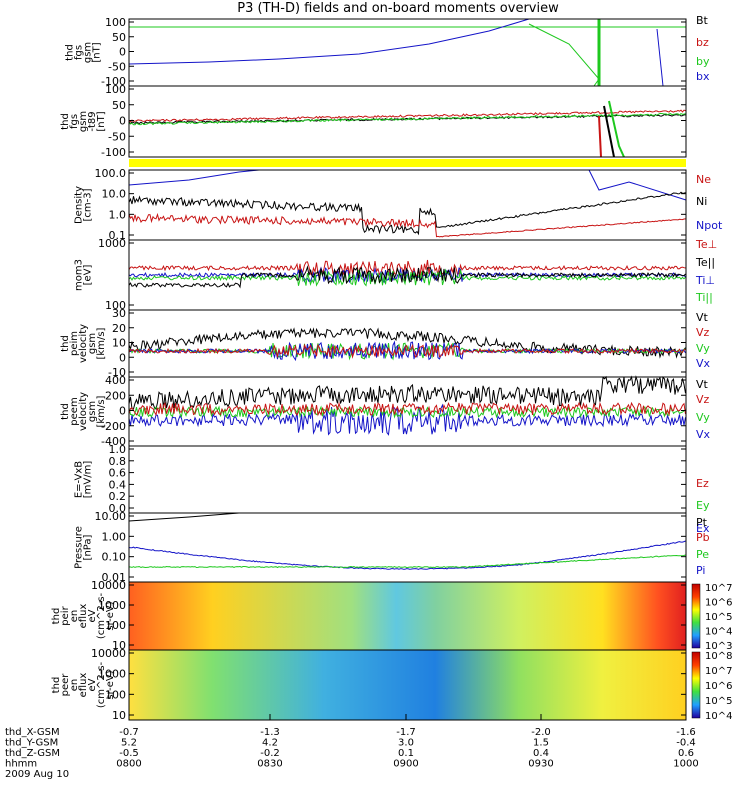 This screenshot has width=750, height=800. Describe the element at coordinates (92, 411) in the screenshot. I see `p6-ylabel: gsm` at that location.